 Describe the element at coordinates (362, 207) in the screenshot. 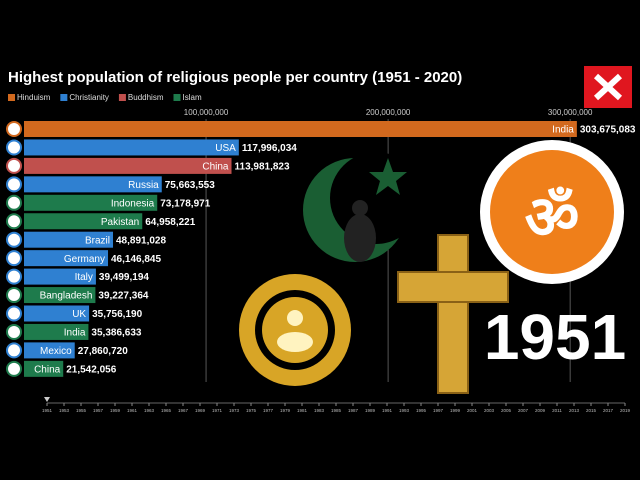

I see `islam-symbol` at that location.